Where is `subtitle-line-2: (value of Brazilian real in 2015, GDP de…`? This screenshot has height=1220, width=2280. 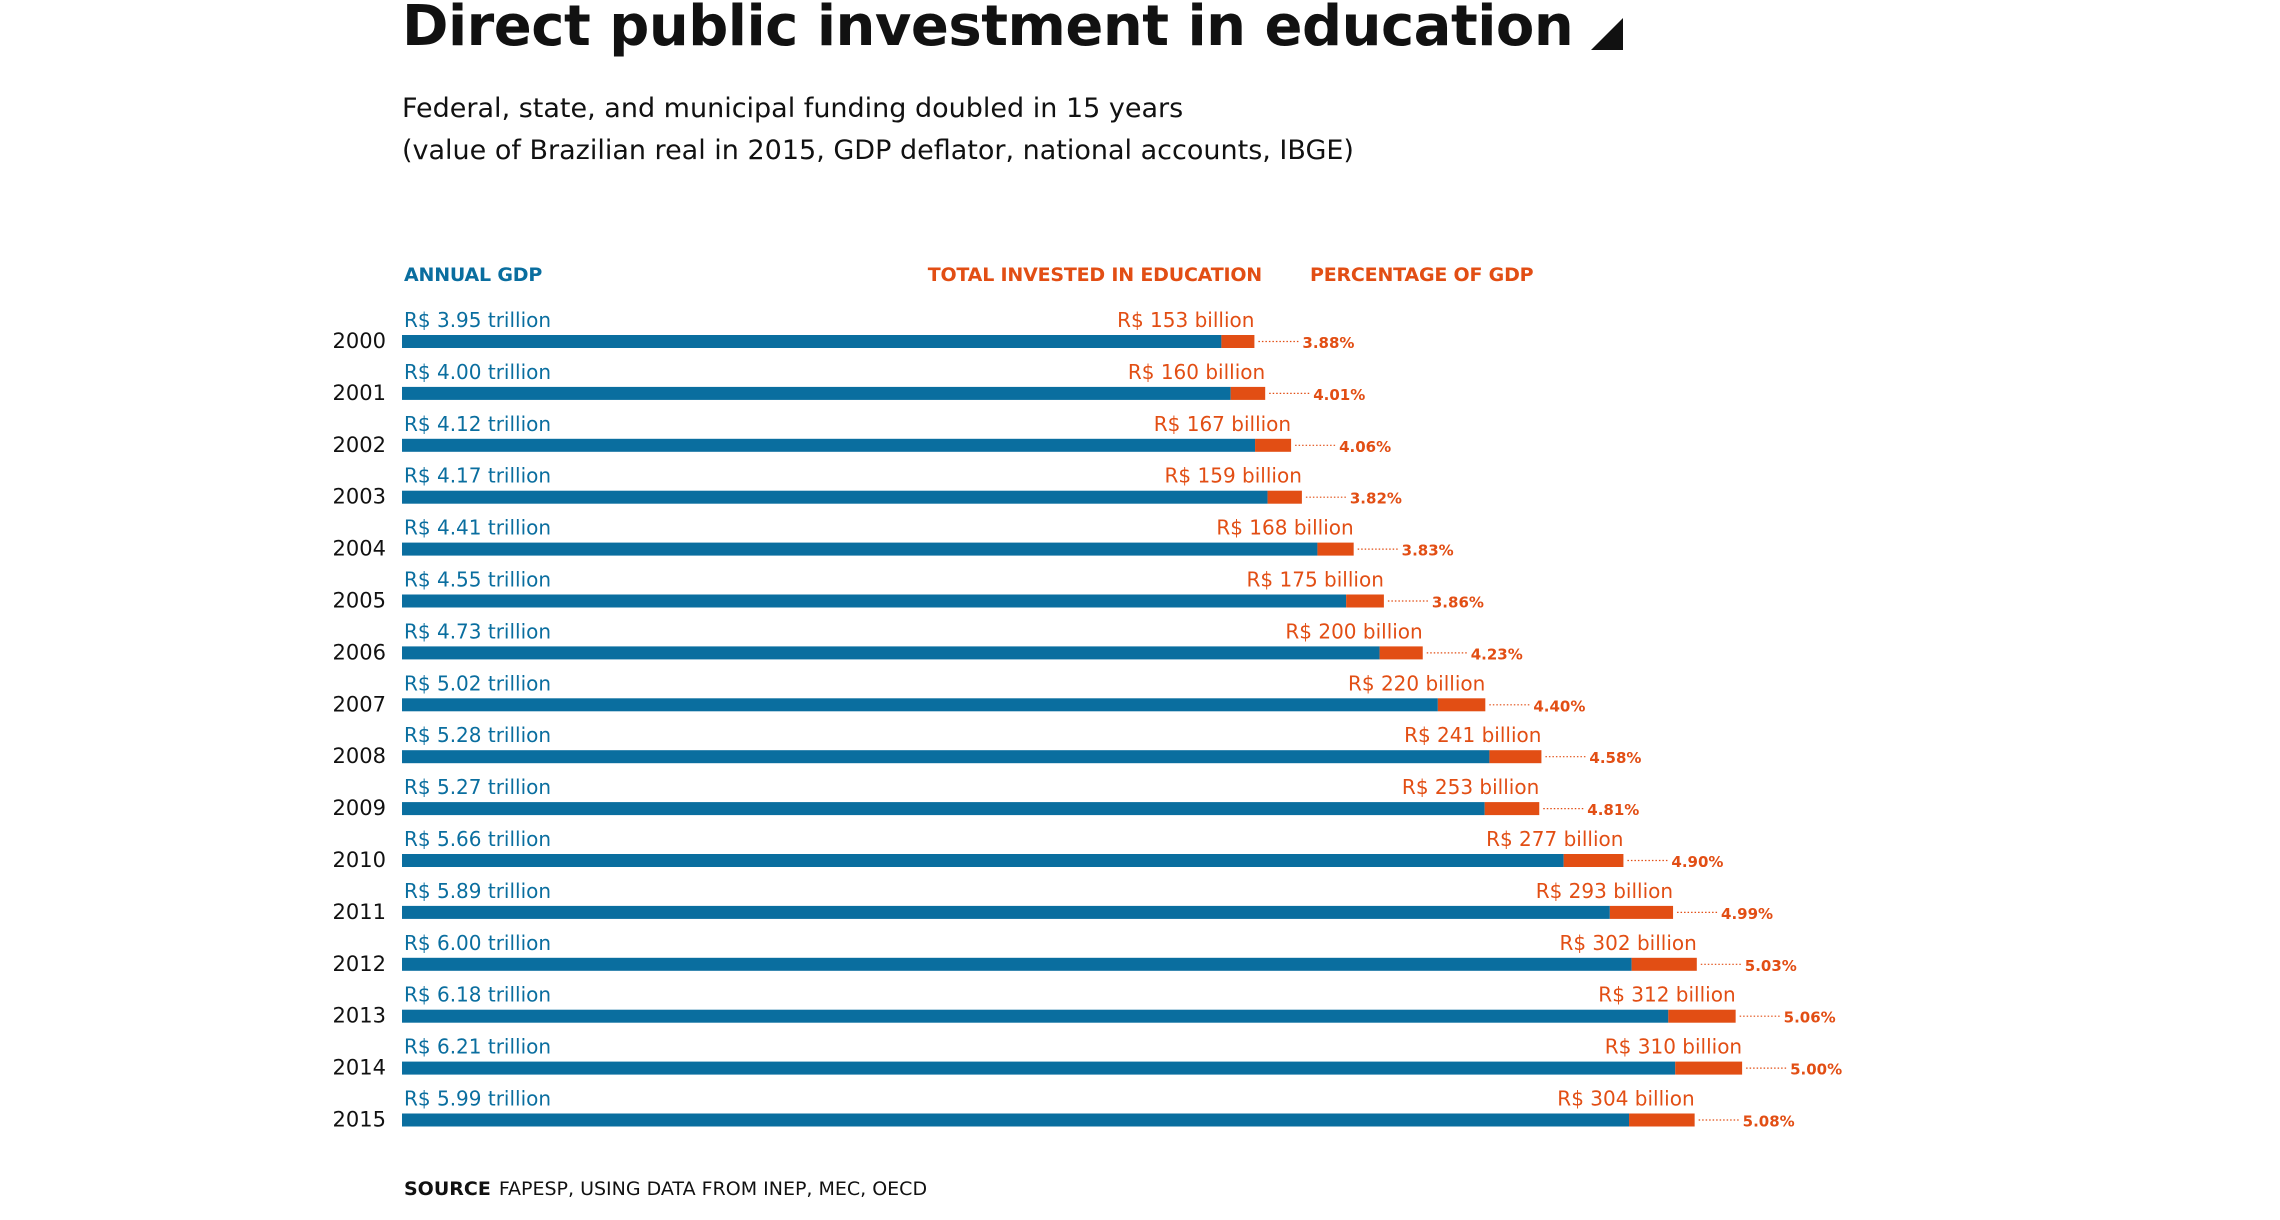 subtitle-line-2: (value of Brazilian real in 2015, GDP de… is located at coordinates (878, 150).